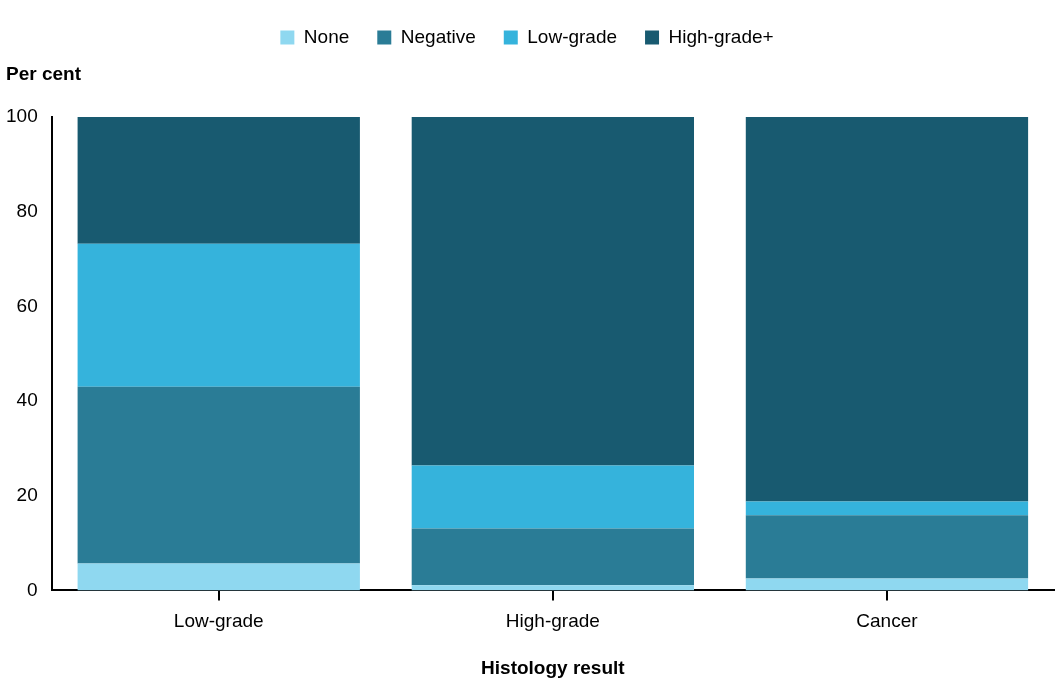 This screenshot has width=1056, height=684. Describe the element at coordinates (27, 494) in the screenshot. I see `y-tick-label: 20` at that location.